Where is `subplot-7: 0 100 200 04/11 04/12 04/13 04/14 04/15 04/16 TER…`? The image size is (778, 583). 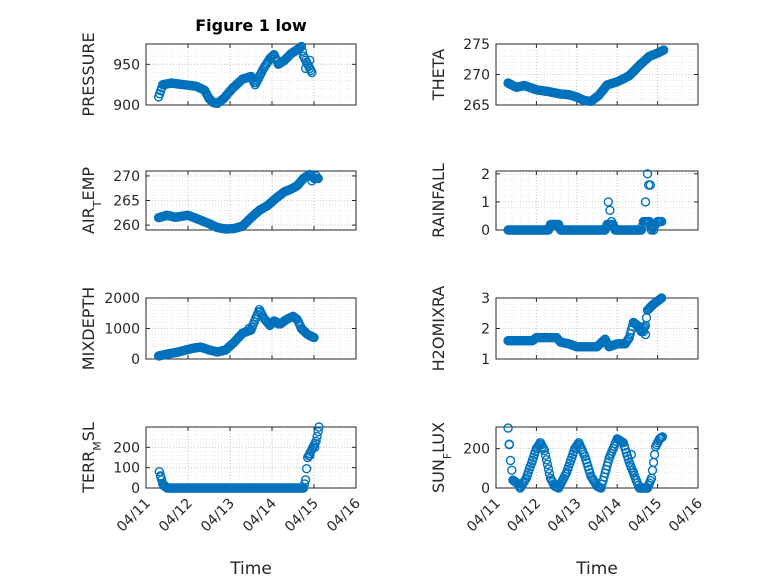 subplot-7: 0 100 200 04/11 04/12 04/13 04/14 04/15 04/16 TER… is located at coordinates (221, 500).